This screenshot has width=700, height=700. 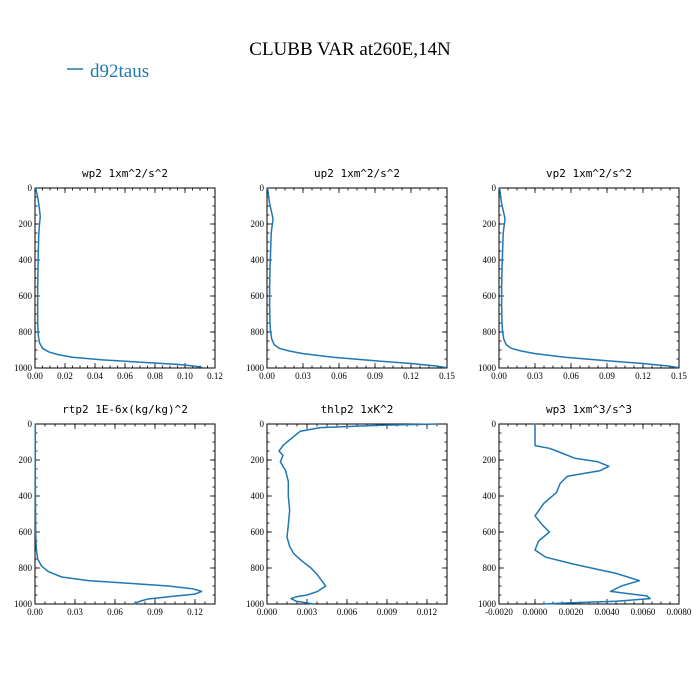 What do you see at coordinates (307, 612) in the screenshot?
I see `x-tick-label: 0.003` at bounding box center [307, 612].